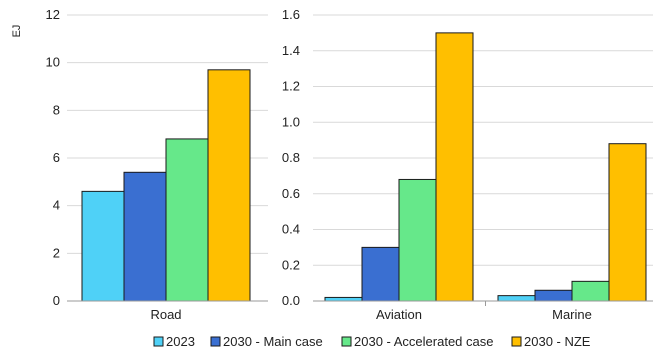 This screenshot has height=358, width=653. What do you see at coordinates (273, 341) in the screenshot?
I see `legend-label: 2030 - Main case` at bounding box center [273, 341].